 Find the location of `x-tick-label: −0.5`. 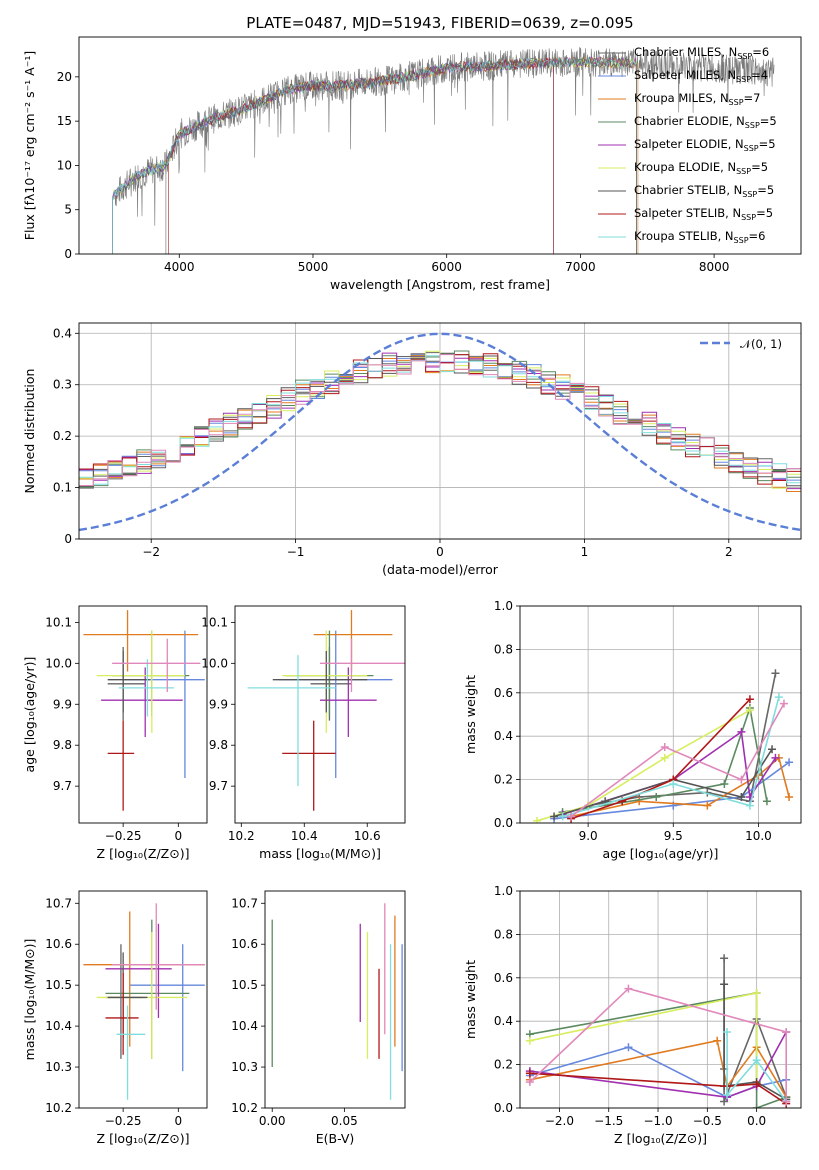

x-tick-label: −0.5 is located at coordinates (707, 1121).